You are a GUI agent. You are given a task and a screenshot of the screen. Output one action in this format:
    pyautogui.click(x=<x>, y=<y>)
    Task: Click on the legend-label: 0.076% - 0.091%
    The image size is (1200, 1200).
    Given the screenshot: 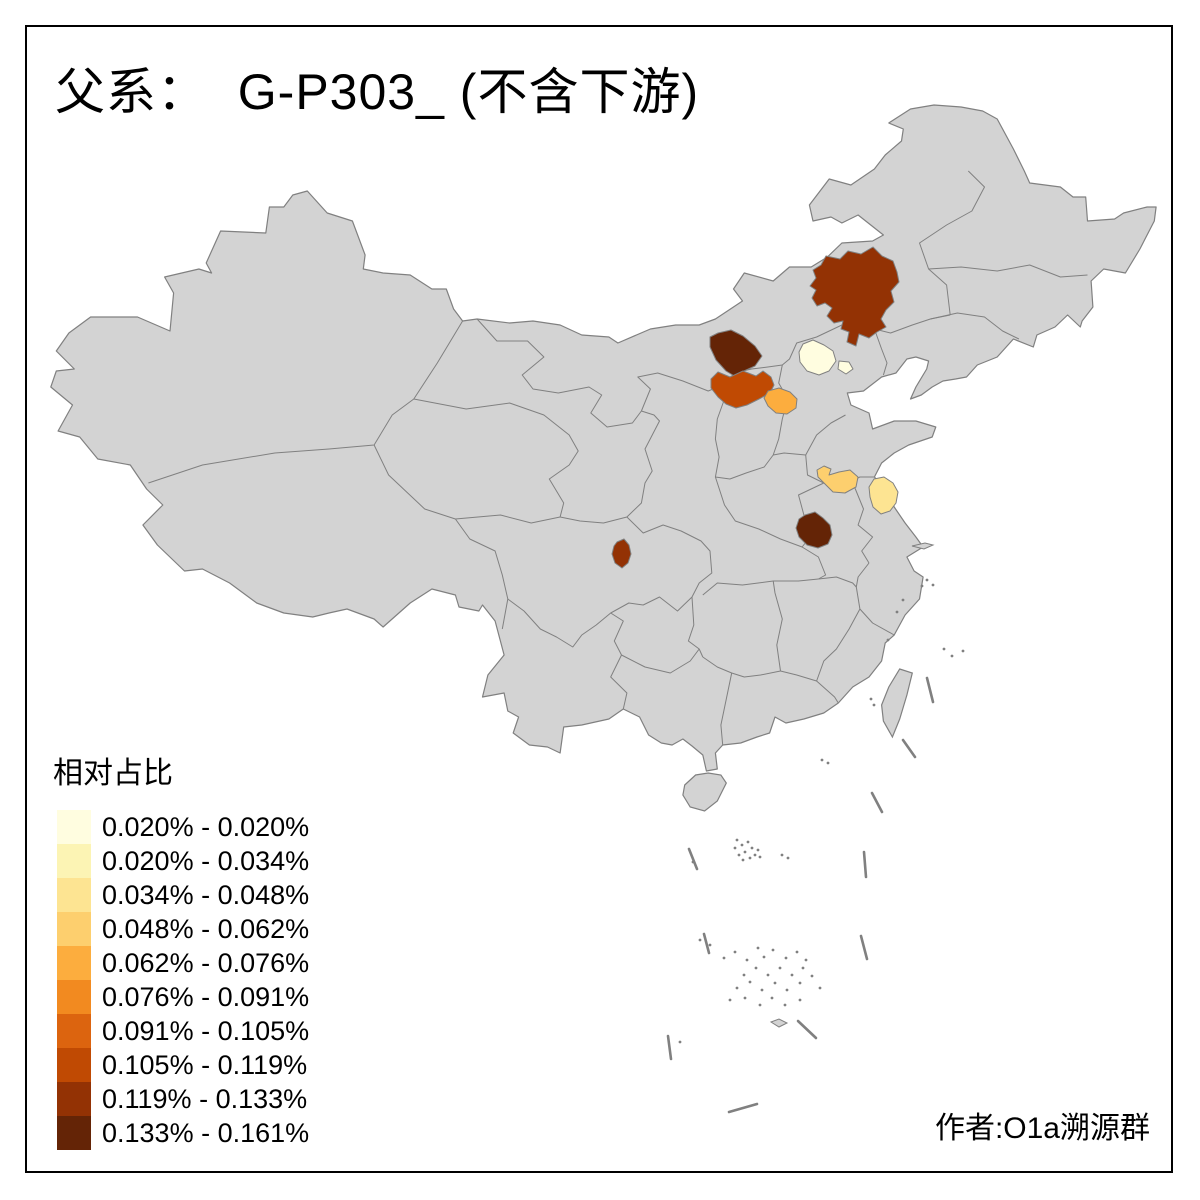 What is the action you would take?
    pyautogui.click(x=206, y=996)
    